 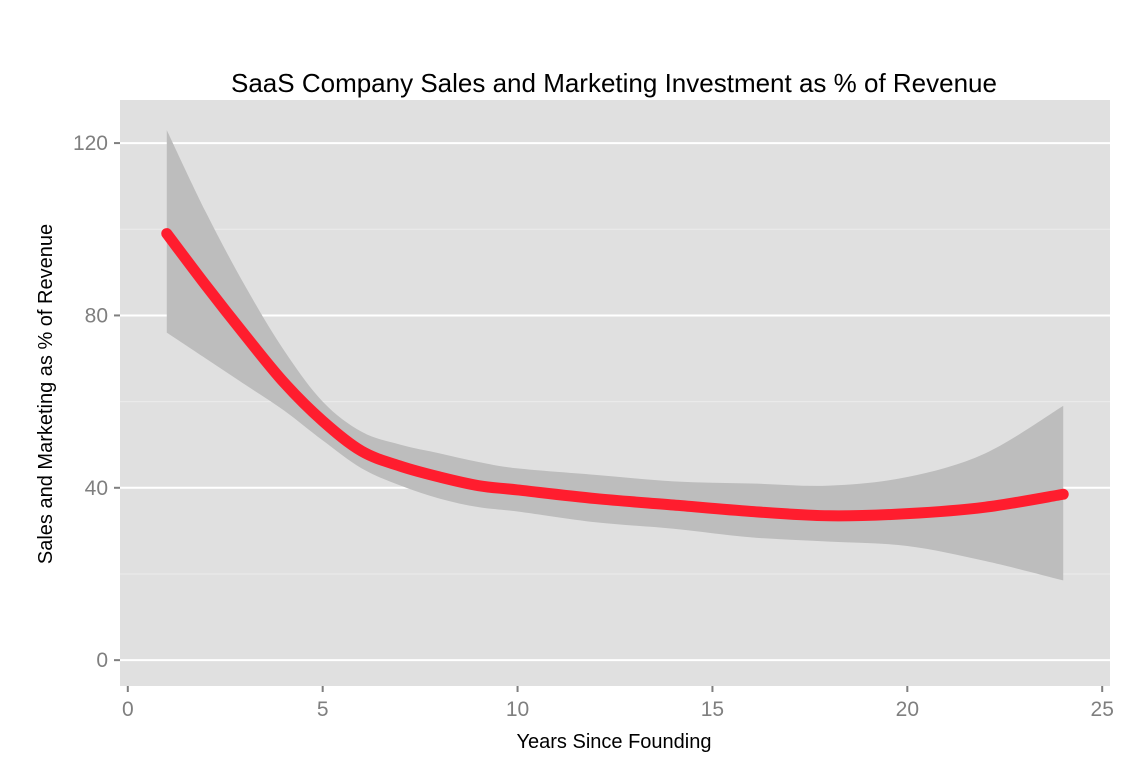 What do you see at coordinates (90, 143) in the screenshot?
I see `y-tick-label: 120` at bounding box center [90, 143].